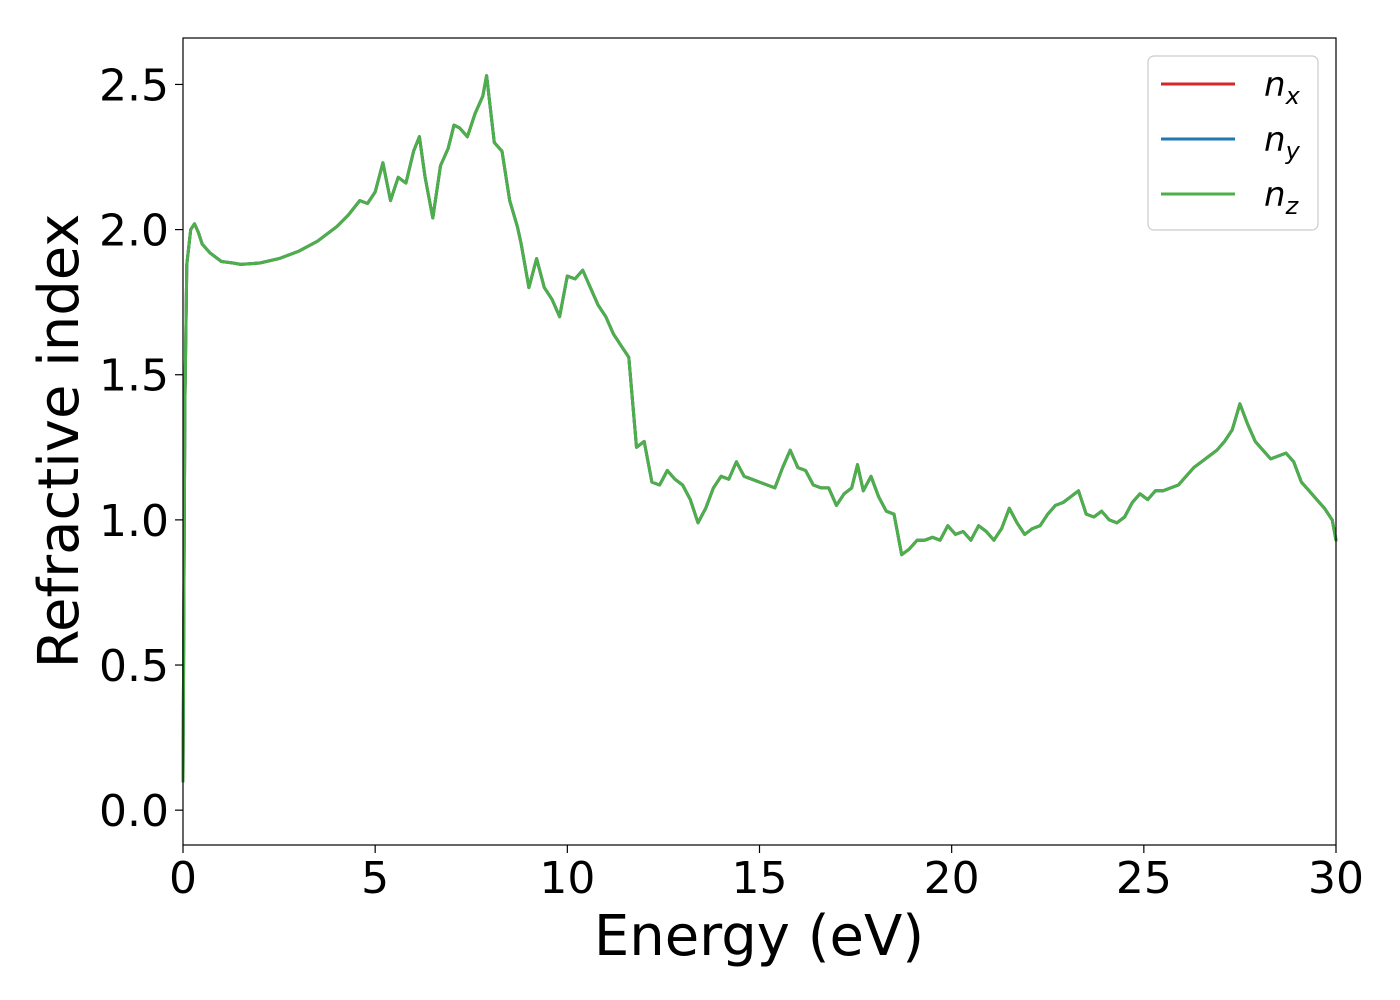 The height and width of the screenshot is (1000, 1400). Describe the element at coordinates (59, 441) in the screenshot. I see `y-axis-label: Refractive index` at that location.